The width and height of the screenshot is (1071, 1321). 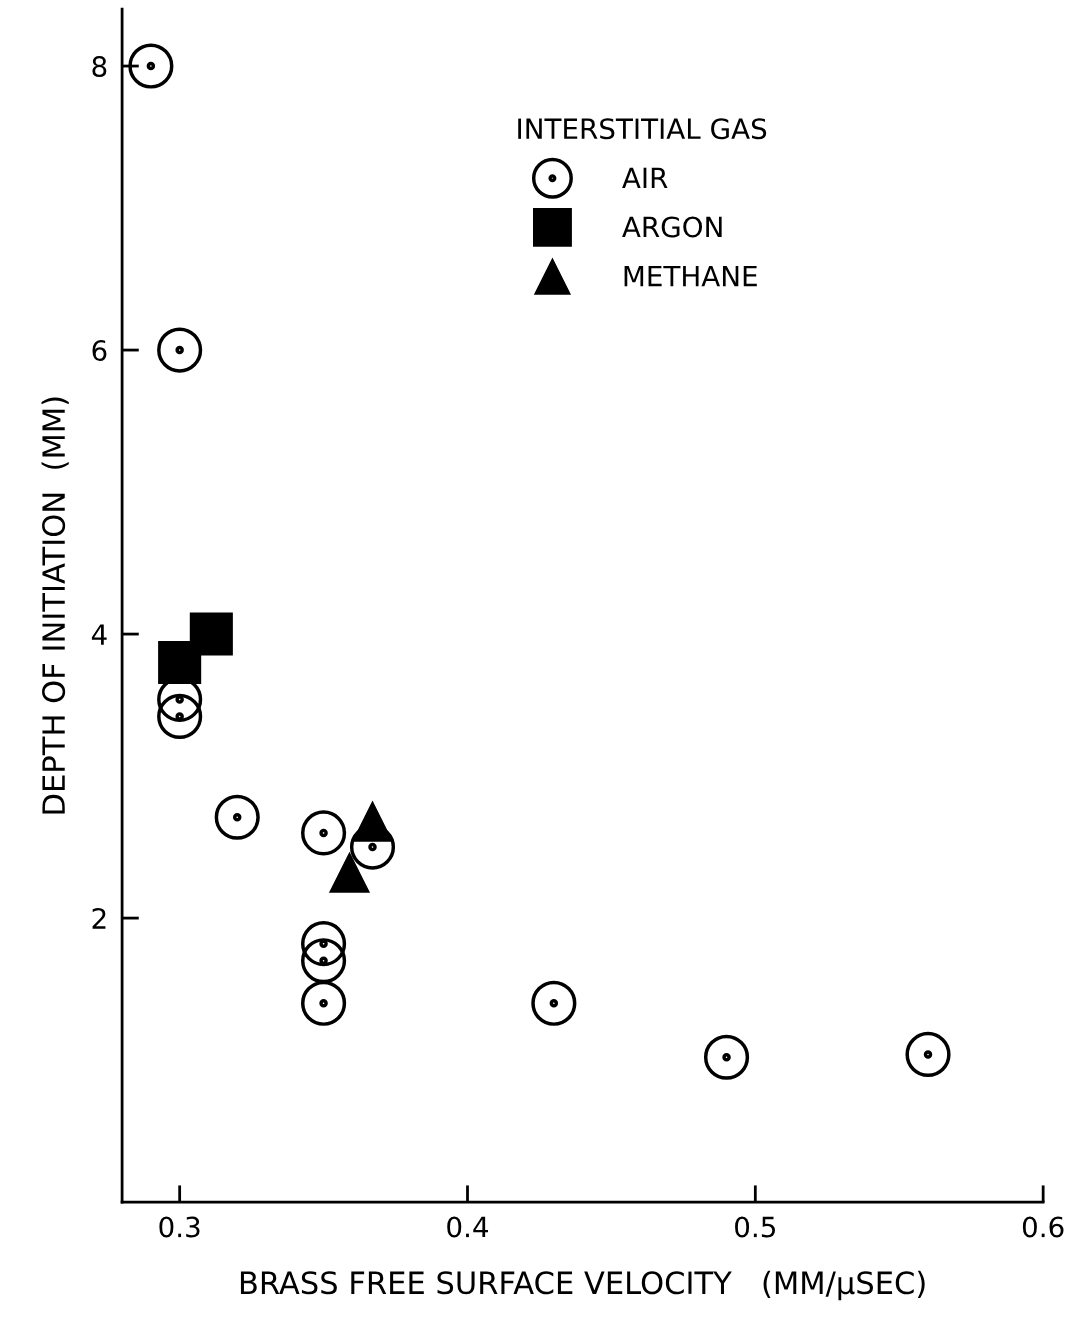 I want to click on y-axis-title: DEPTH OF INITIATION (MM), so click(x=55, y=605).